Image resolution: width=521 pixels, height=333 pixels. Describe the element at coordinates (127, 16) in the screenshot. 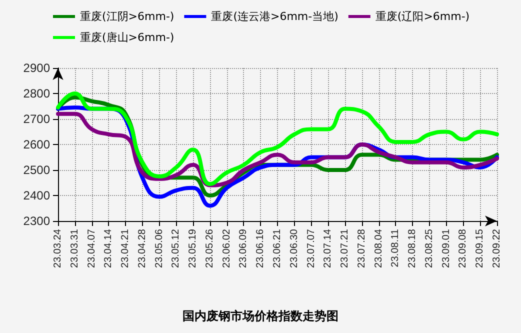

I see `legend-label: 重废(江阴>6mm-)` at that location.